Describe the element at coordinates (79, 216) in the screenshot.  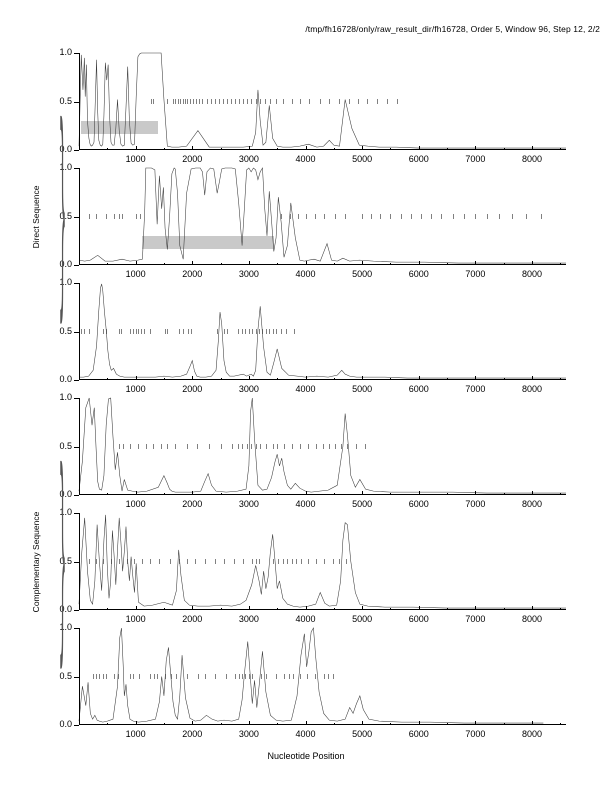
I see `y-axis-spine` at that location.